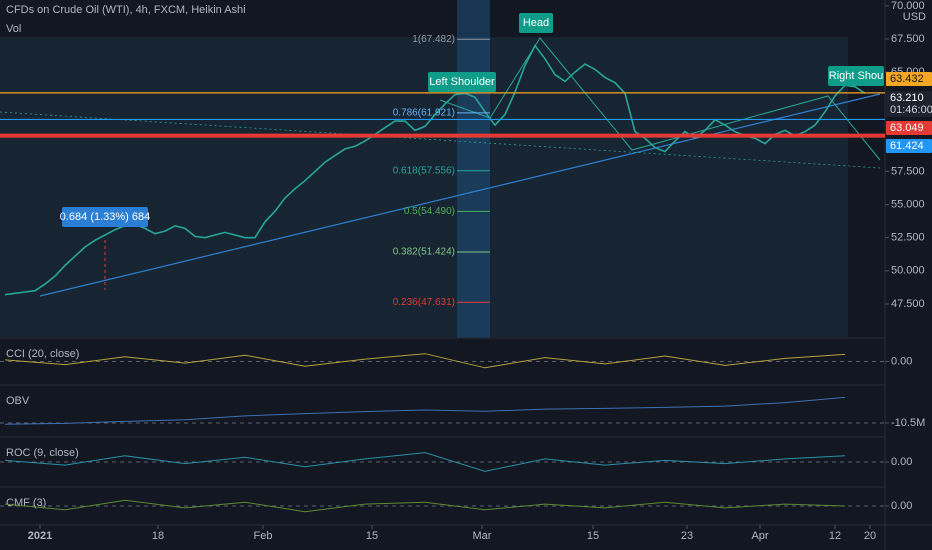 The width and height of the screenshot is (932, 550). Describe the element at coordinates (42, 354) in the screenshot. I see `pane-title: CCI (20, close)` at that location.